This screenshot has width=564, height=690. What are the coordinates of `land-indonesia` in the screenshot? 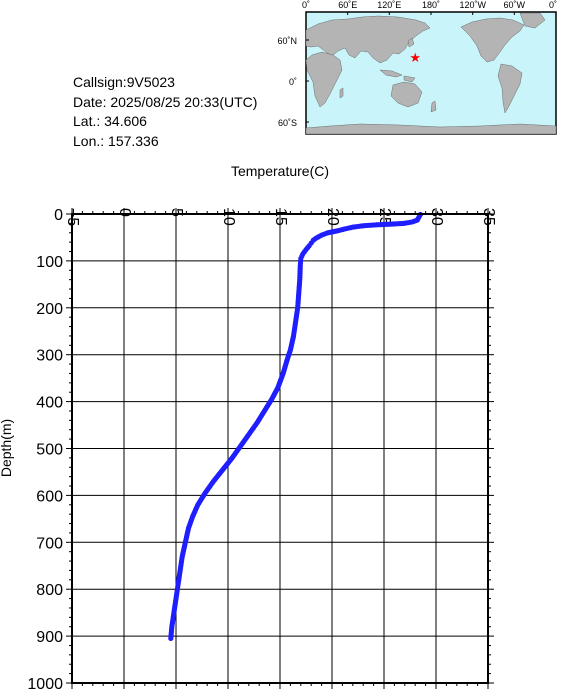 It's located at (391, 73).